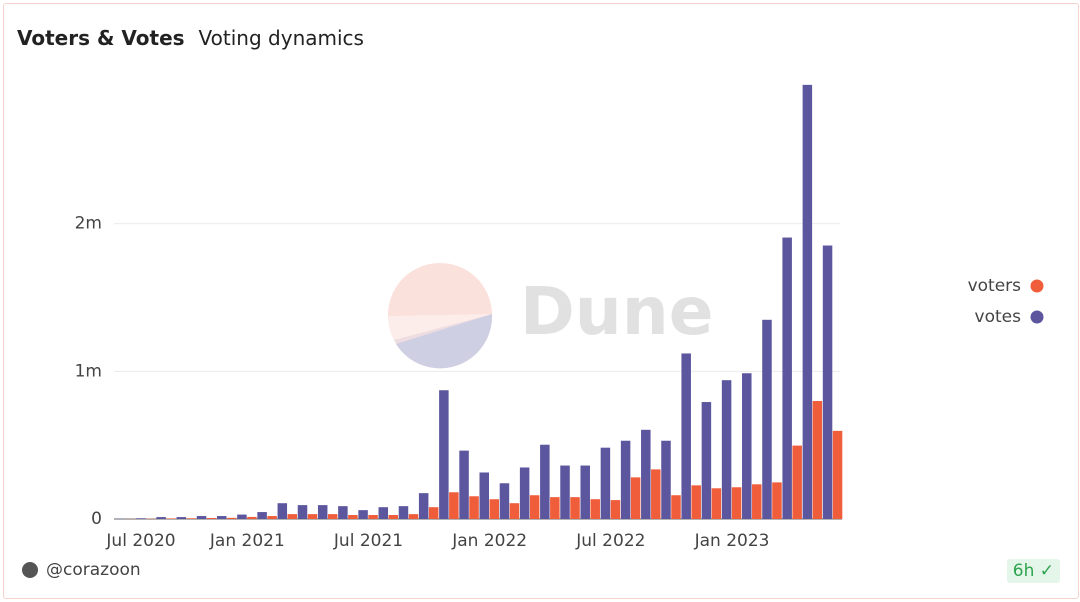 The height and width of the screenshot is (602, 1080). Describe the element at coordinates (732, 541) in the screenshot. I see `x-tick-label: Jan 2023` at that location.